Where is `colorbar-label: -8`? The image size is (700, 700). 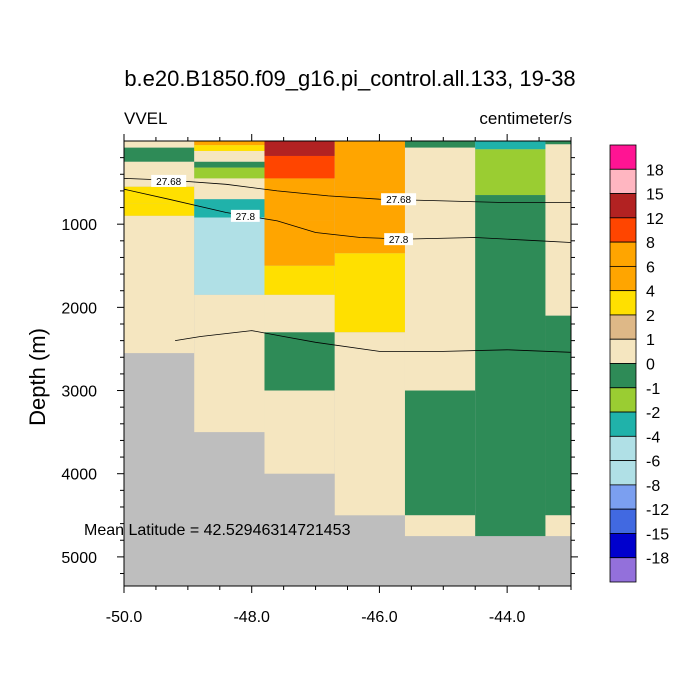 colorbar-label: -8 is located at coordinates (653, 486).